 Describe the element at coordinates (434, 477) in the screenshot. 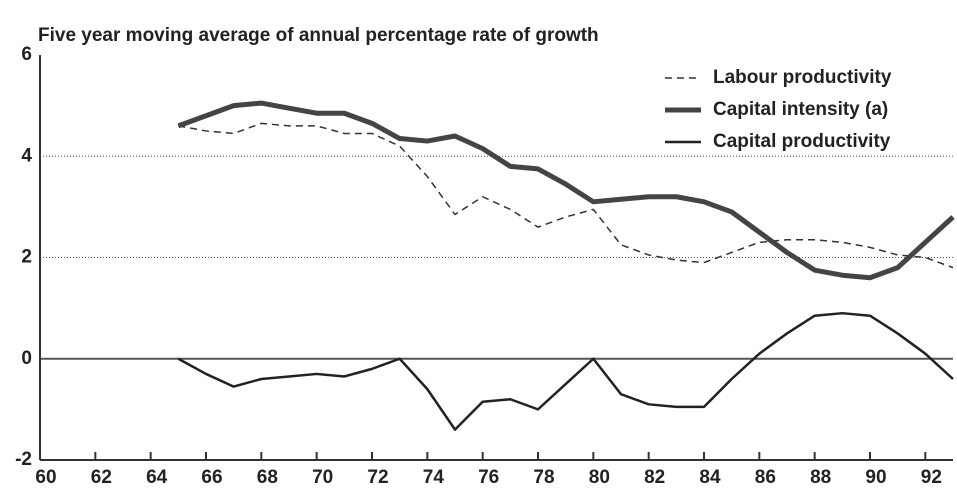

I see `x-tick-label: 74` at that location.